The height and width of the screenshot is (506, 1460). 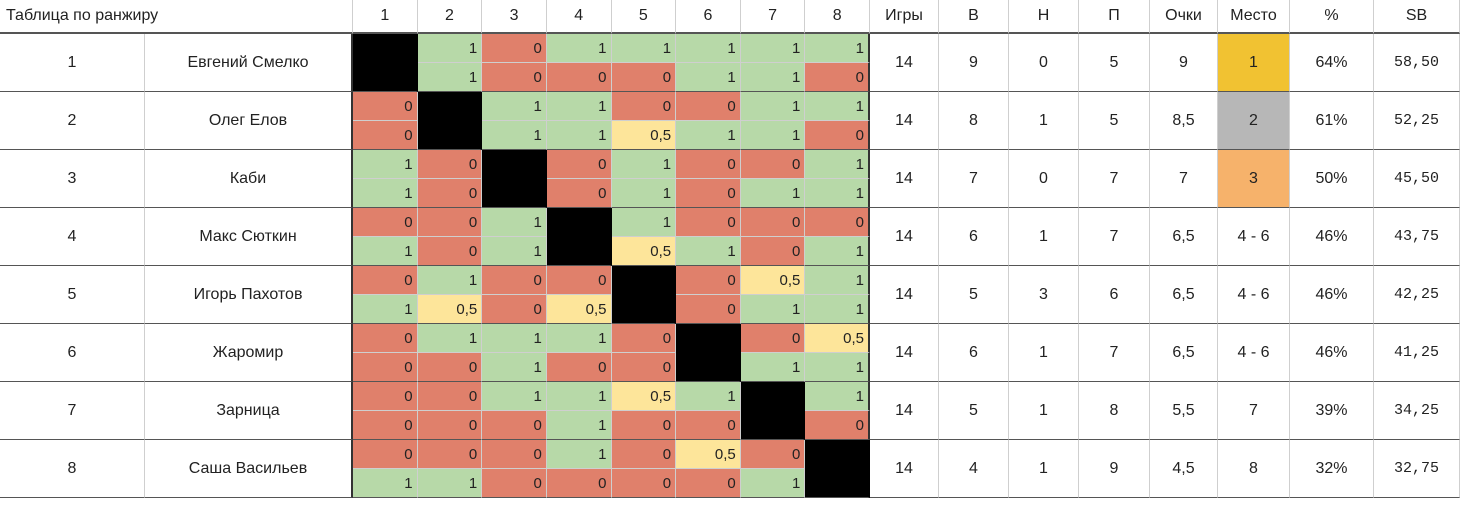 I want to click on header-opponent-7: 7, so click(x=773, y=17).